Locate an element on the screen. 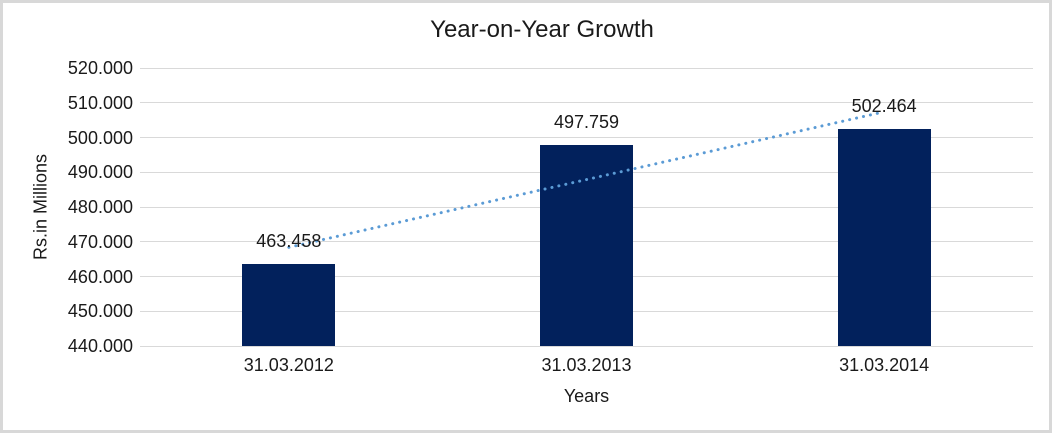 This screenshot has height=433, width=1052. y-tick-label: 490.000 is located at coordinates (100, 172).